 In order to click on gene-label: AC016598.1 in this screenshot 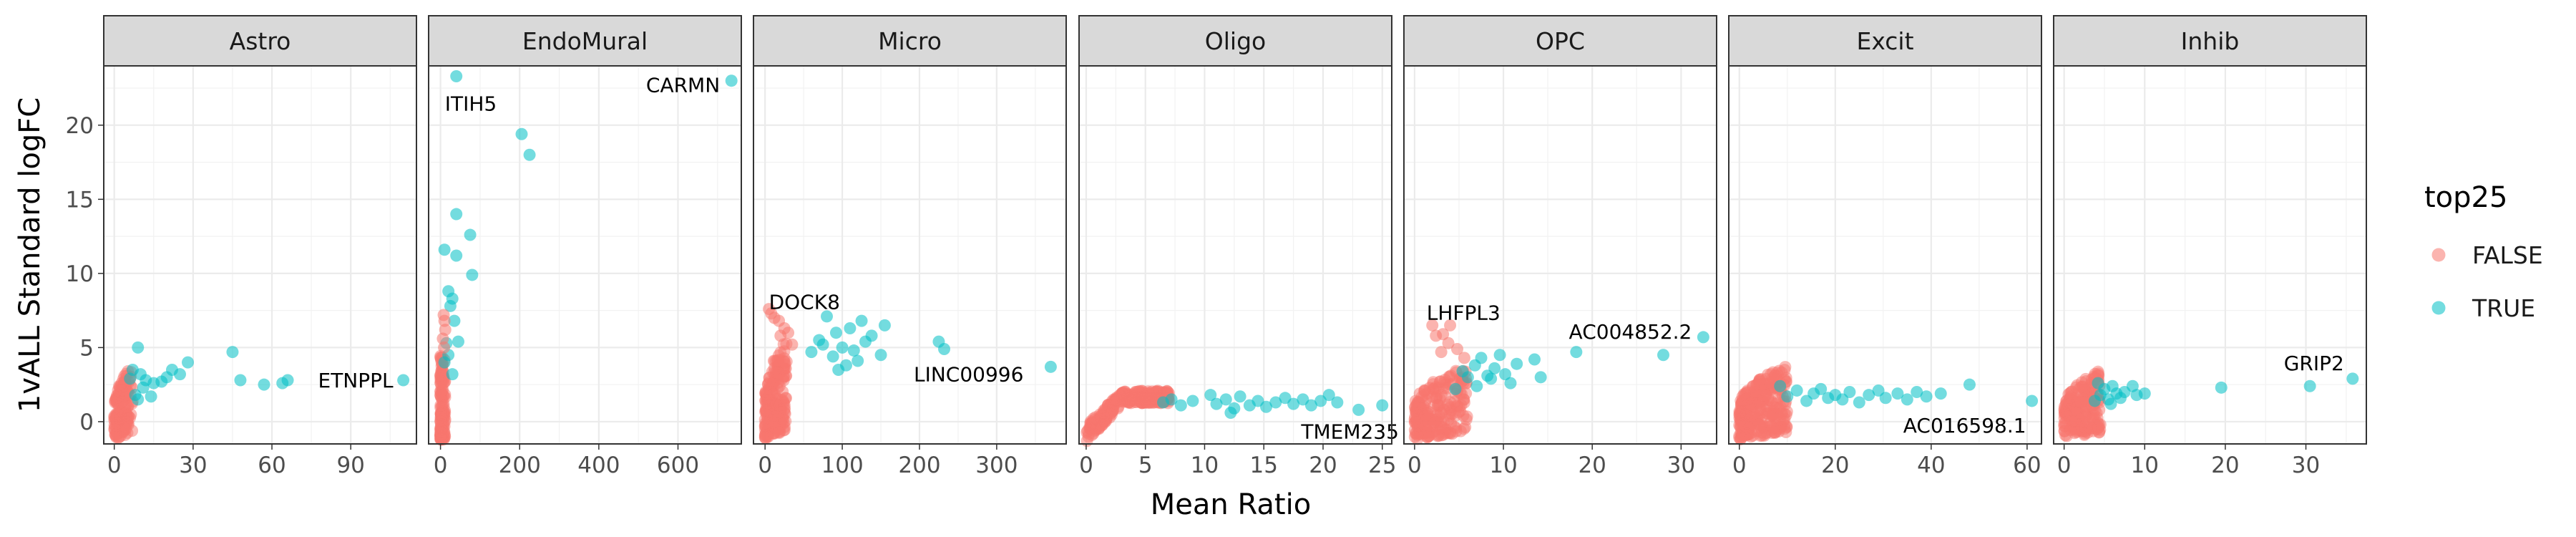, I will do `click(1964, 425)`.